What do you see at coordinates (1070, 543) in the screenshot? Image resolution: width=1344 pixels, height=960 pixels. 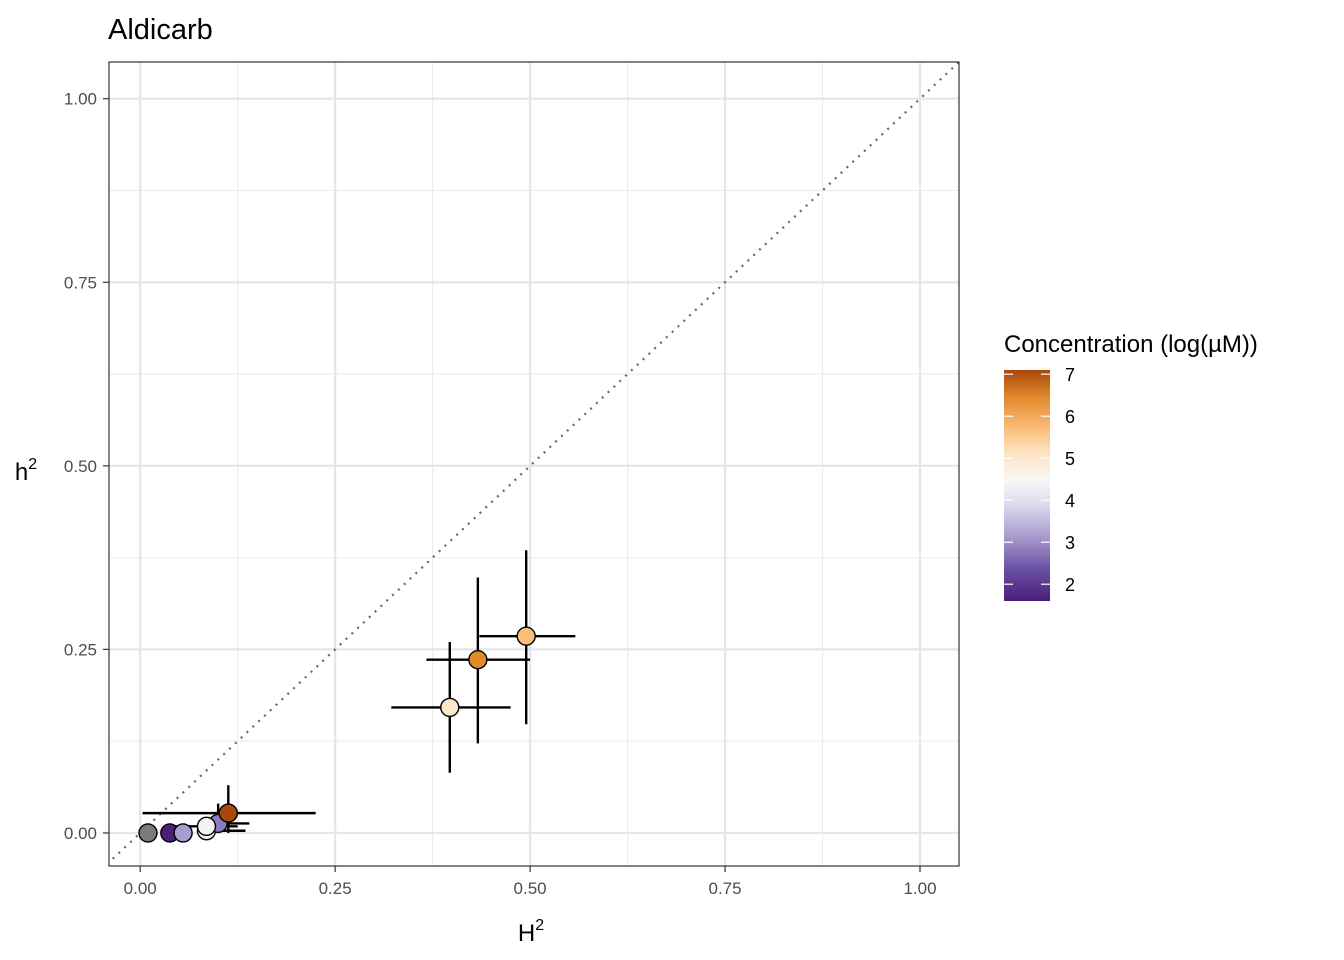 I see `colorbar-tick-label: 3` at bounding box center [1070, 543].